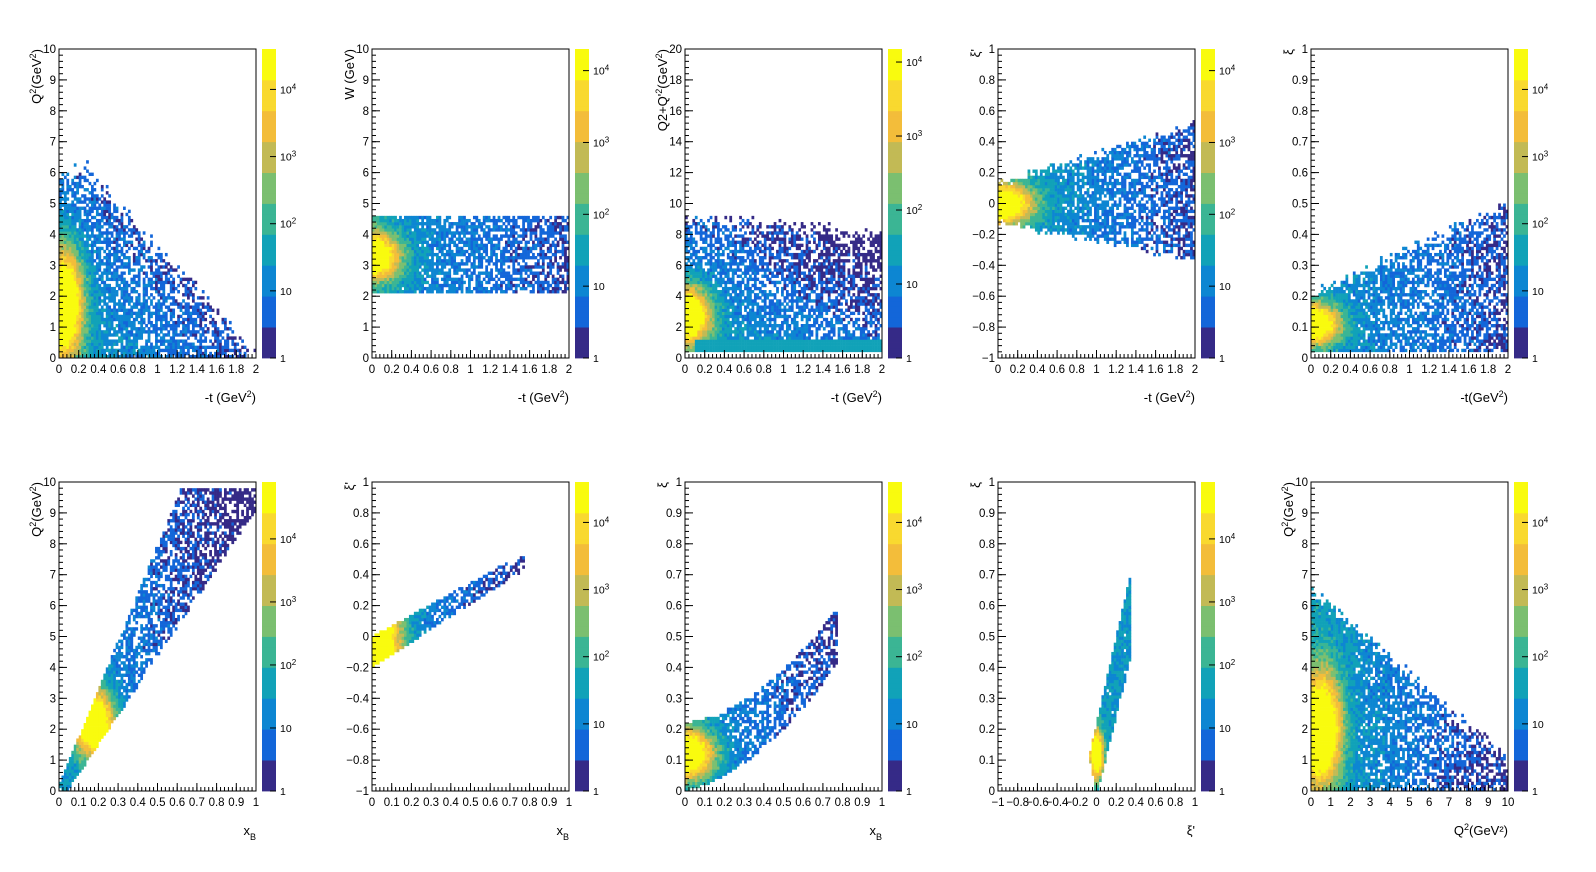 Image resolution: width=1596 pixels, height=872 pixels. I want to click on x-tick-label: 0.4, so click(411, 370).